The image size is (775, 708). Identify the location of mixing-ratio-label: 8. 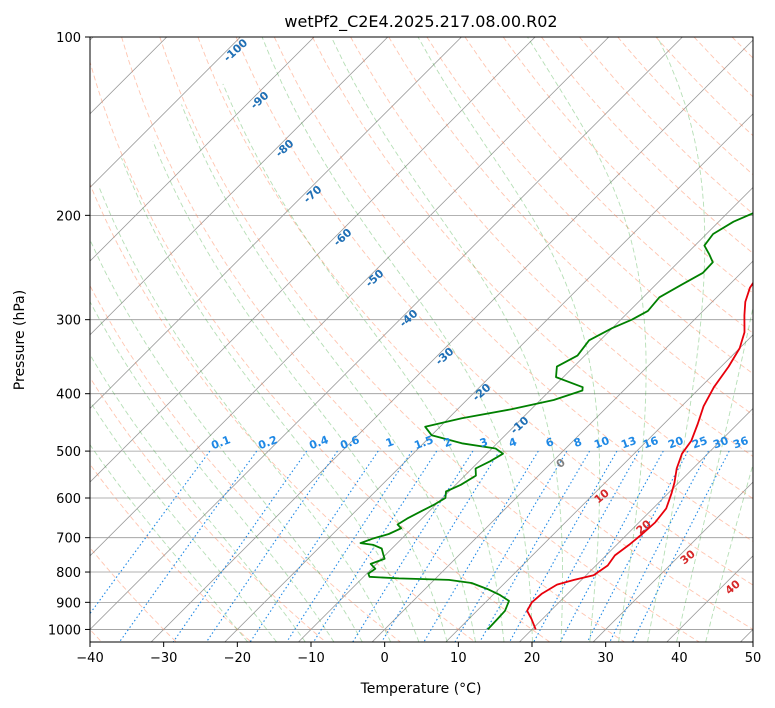
(578, 442).